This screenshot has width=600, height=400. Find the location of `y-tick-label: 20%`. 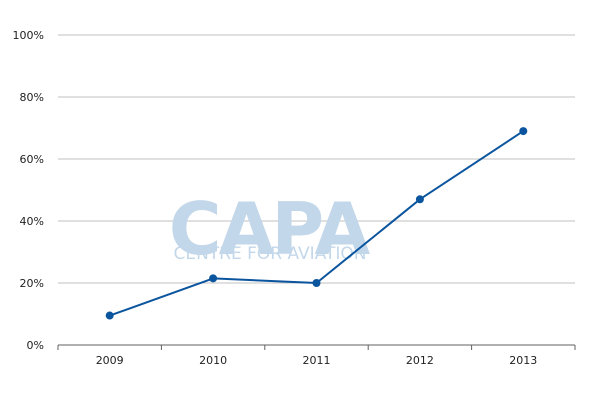

y-tick-label: 20% is located at coordinates (32, 283).